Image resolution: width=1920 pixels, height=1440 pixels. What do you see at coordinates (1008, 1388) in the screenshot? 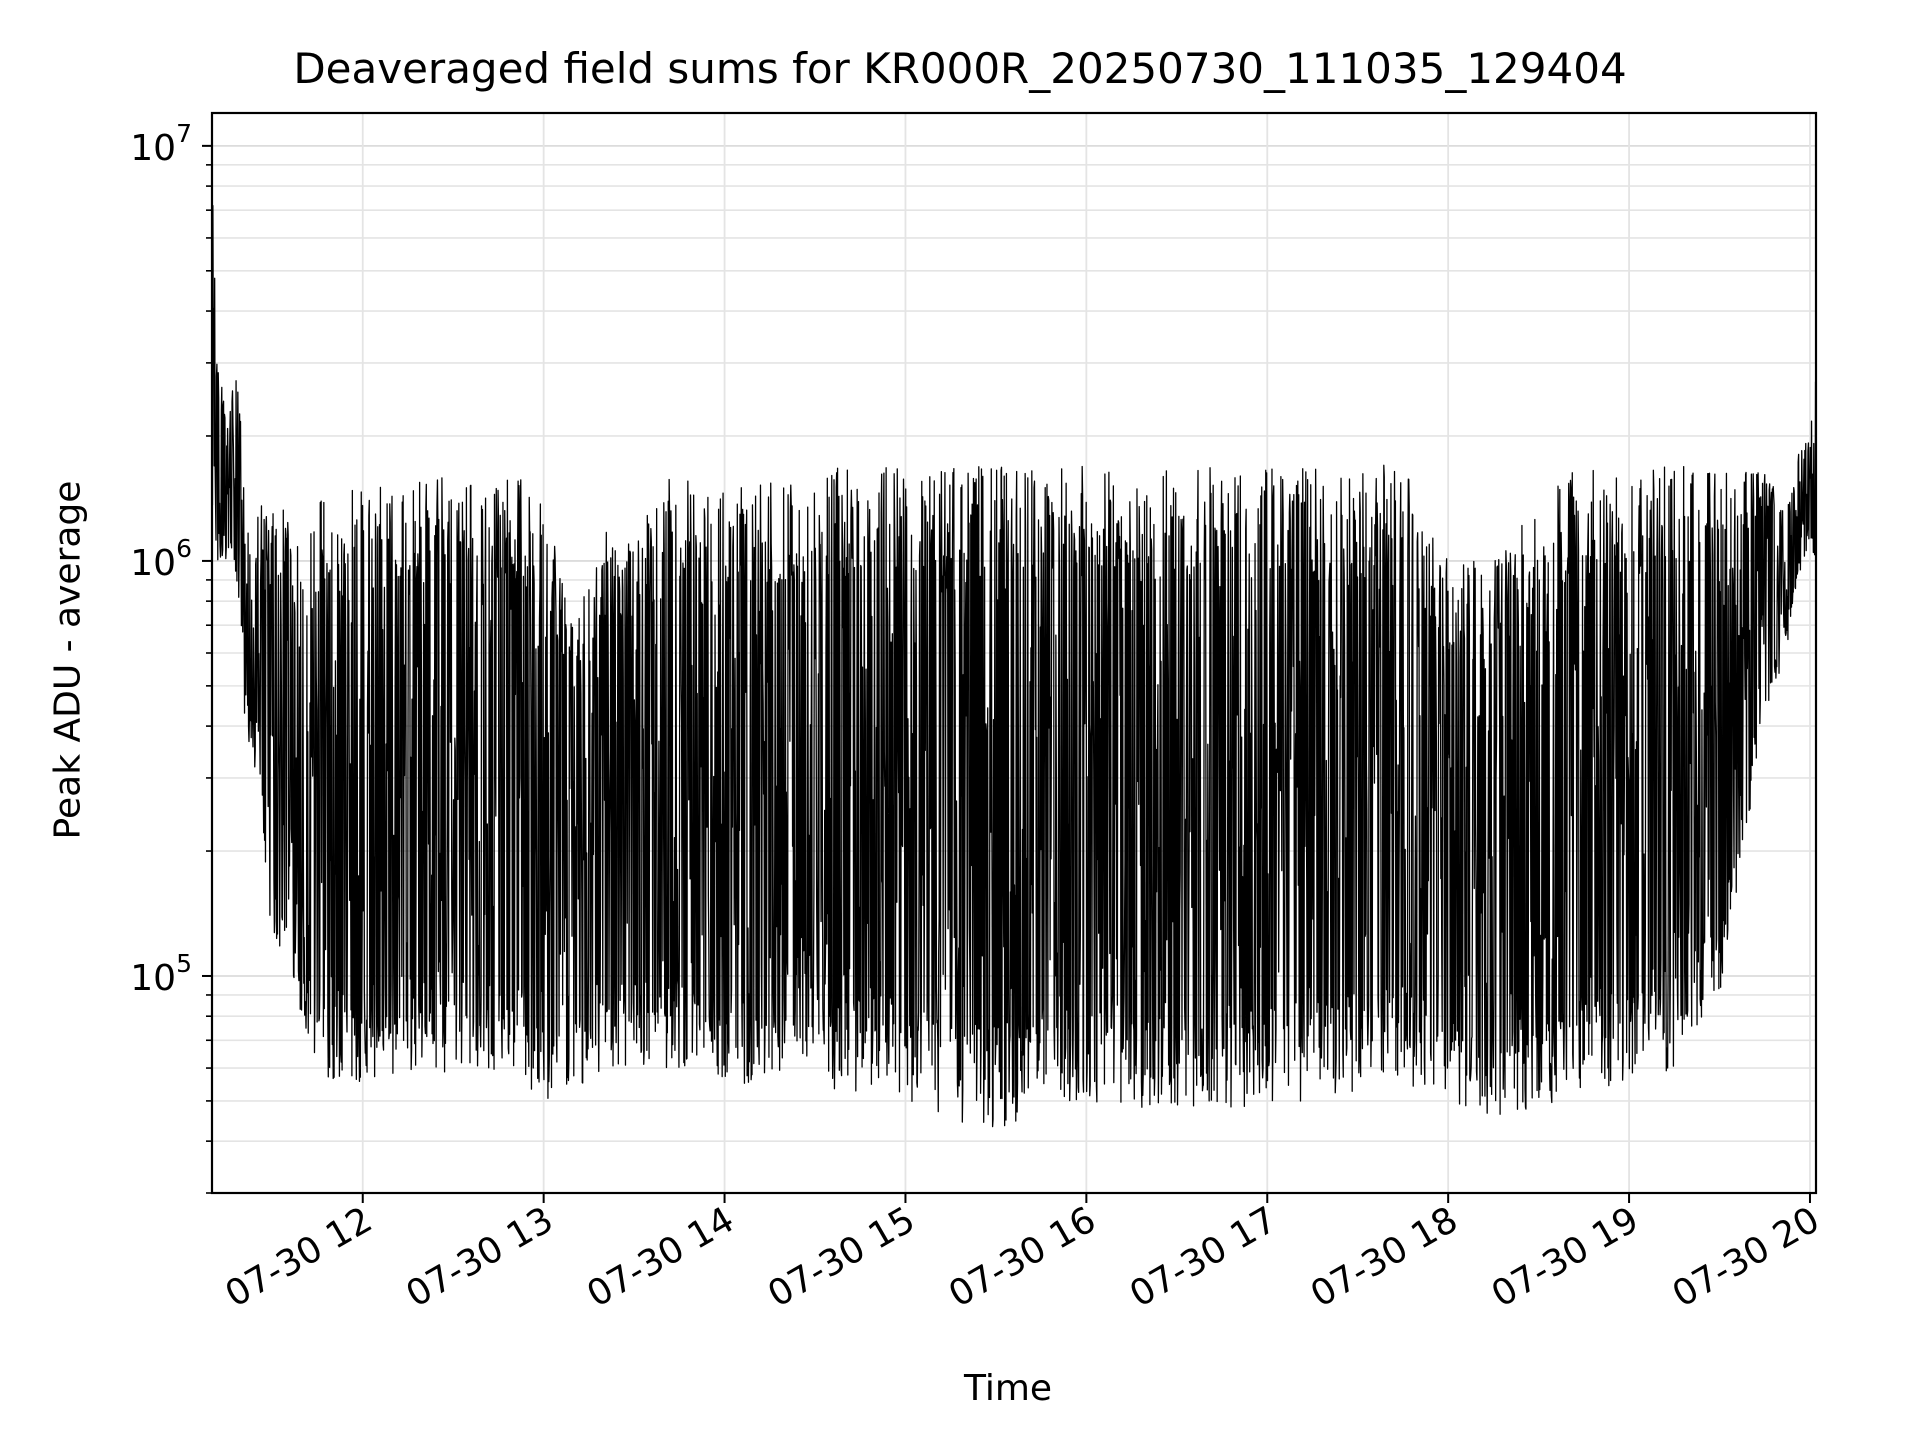
I see `x-axis-label: Time` at bounding box center [1008, 1388].